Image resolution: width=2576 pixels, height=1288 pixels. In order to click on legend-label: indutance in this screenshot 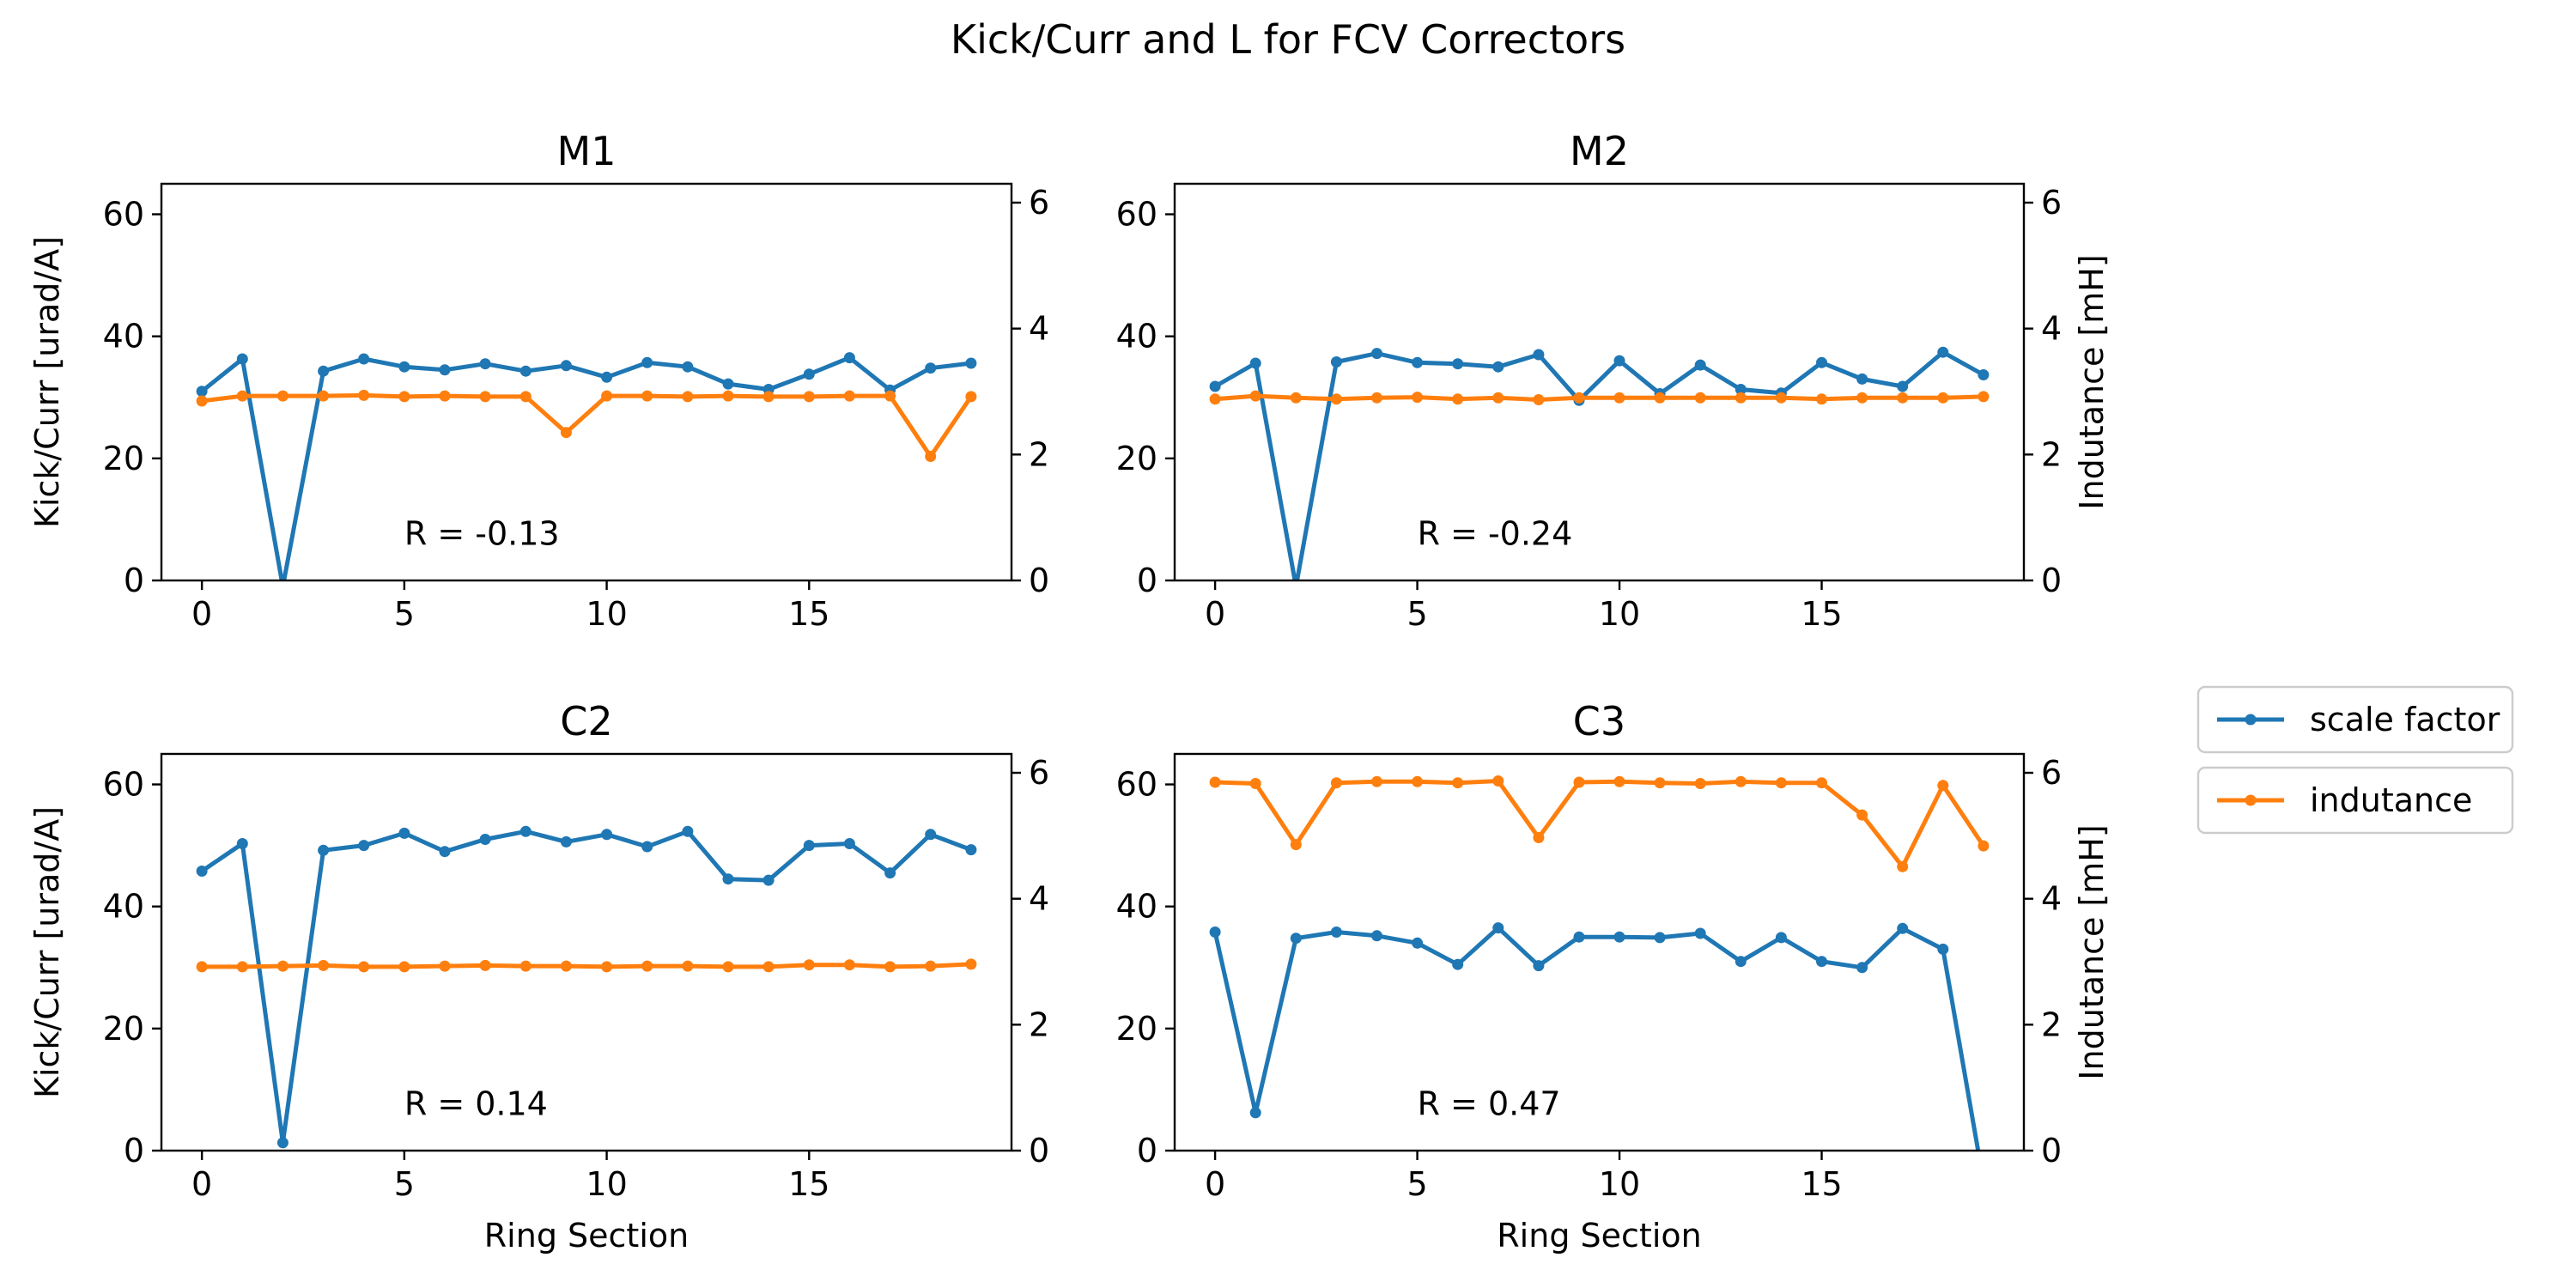, I will do `click(2391, 800)`.